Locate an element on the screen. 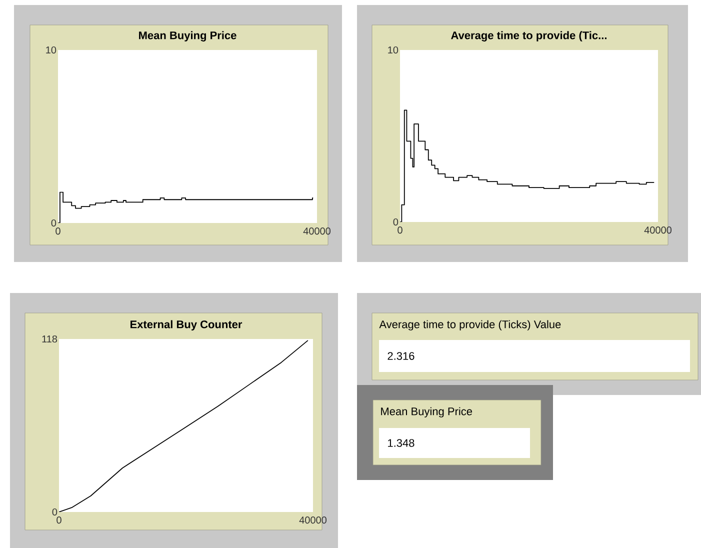 The height and width of the screenshot is (548, 701). line-series is located at coordinates (183, 426).